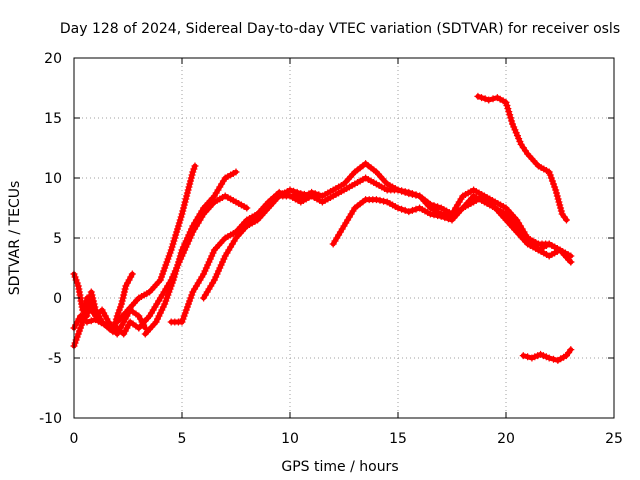 Image resolution: width=640 pixels, height=480 pixels. I want to click on y-tick-label: 10, so click(53, 179).